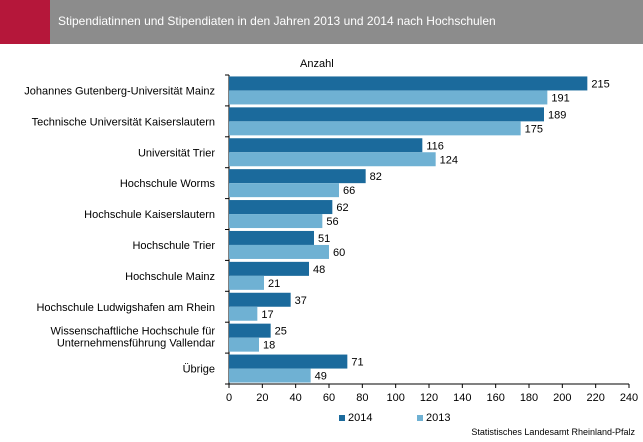 The image size is (643, 442). Describe the element at coordinates (557, 115) in the screenshot. I see `data-label-2014: 189` at that location.